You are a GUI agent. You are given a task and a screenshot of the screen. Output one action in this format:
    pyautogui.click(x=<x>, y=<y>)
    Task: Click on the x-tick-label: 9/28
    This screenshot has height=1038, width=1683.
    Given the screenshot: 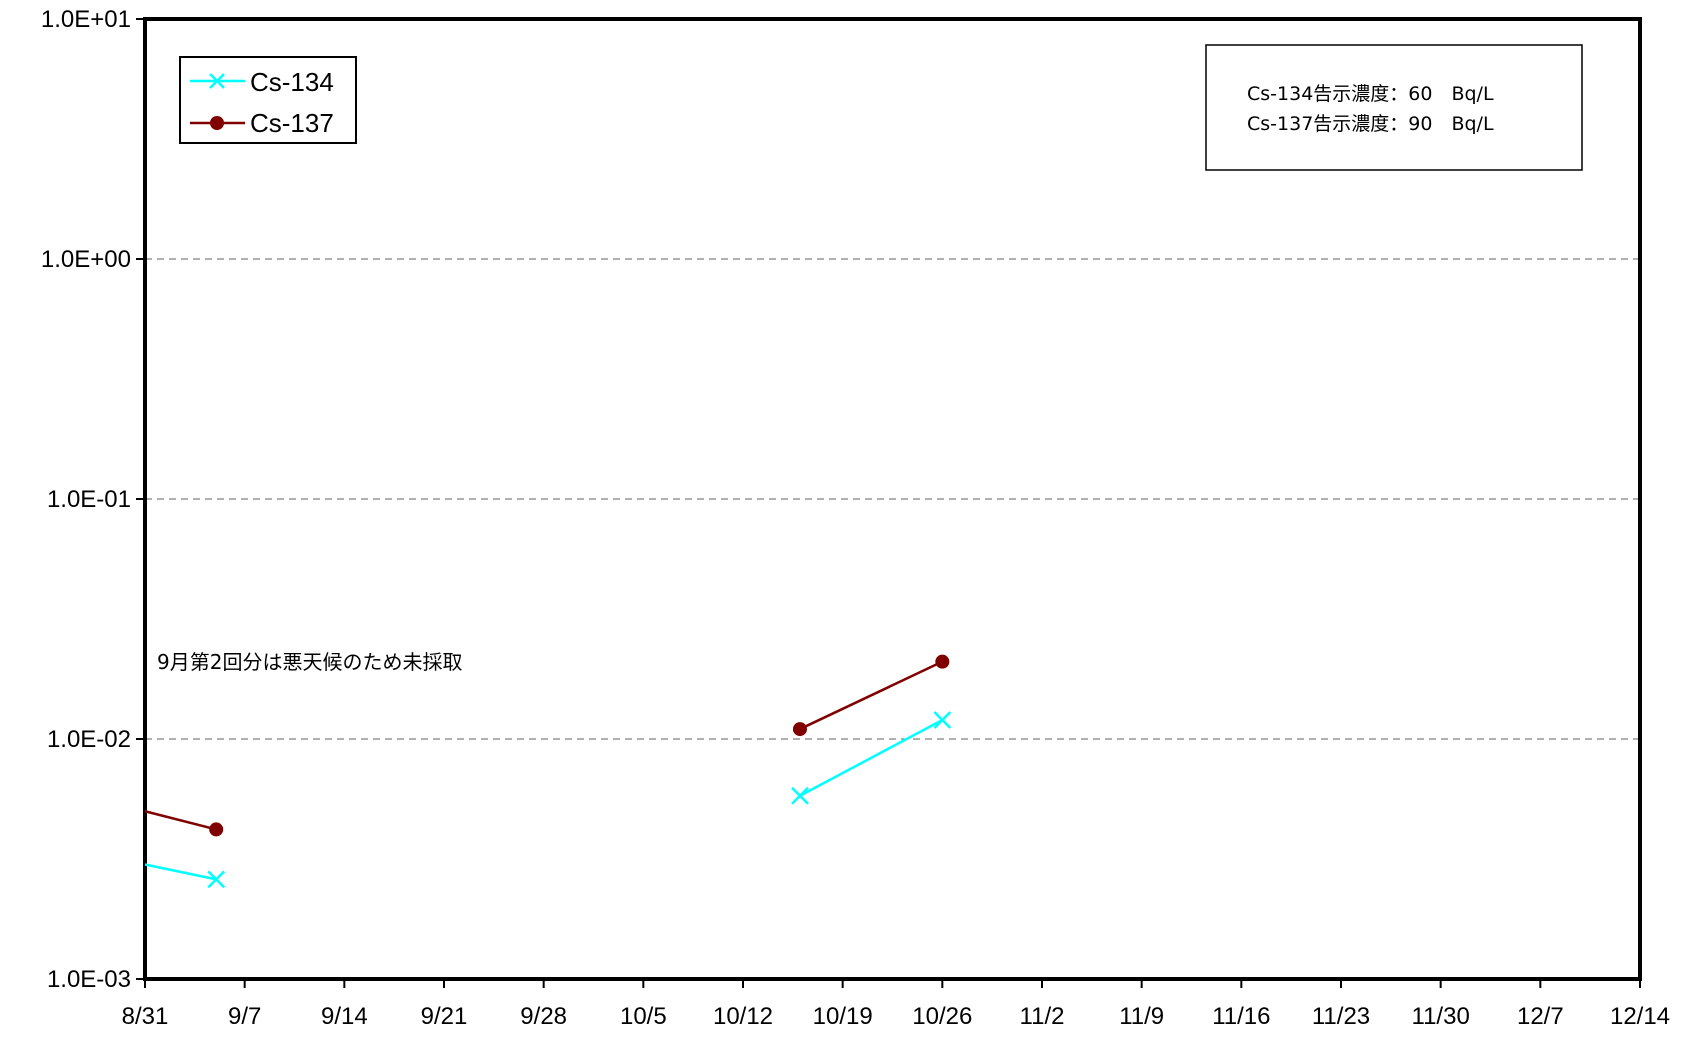 What is the action you would take?
    pyautogui.click(x=543, y=1016)
    